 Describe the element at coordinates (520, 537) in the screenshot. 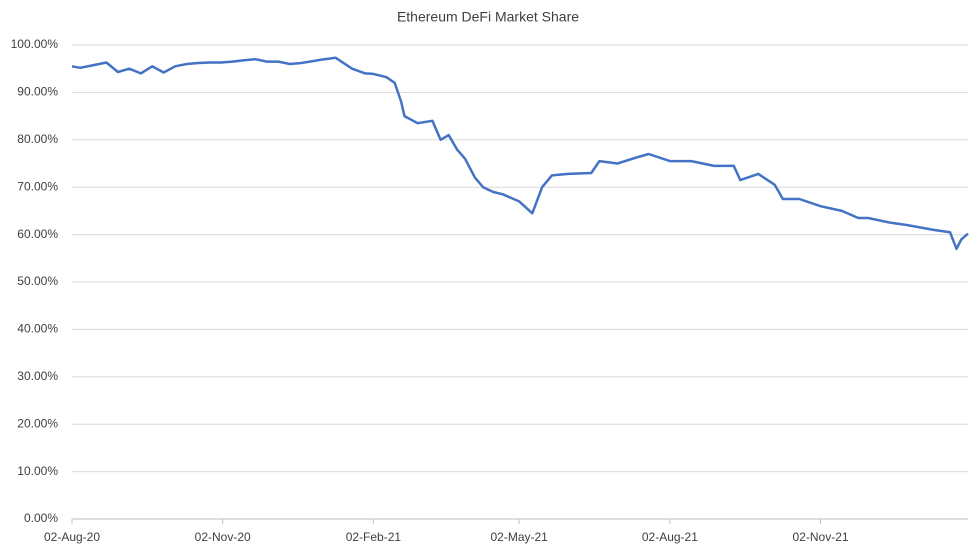

I see `x-tick-label: 02-May-21` at that location.